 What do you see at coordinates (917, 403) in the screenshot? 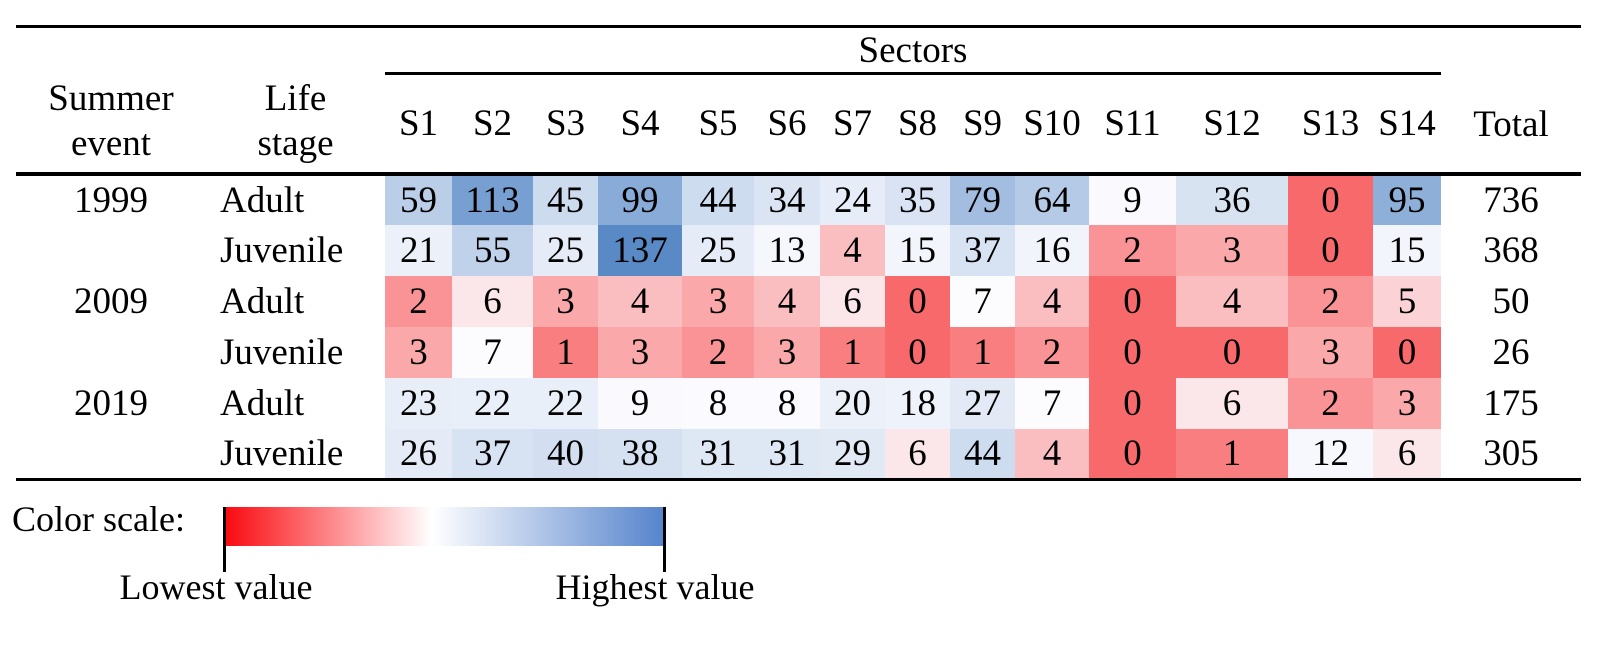
I see `heatmap-cell: 18` at bounding box center [917, 403].